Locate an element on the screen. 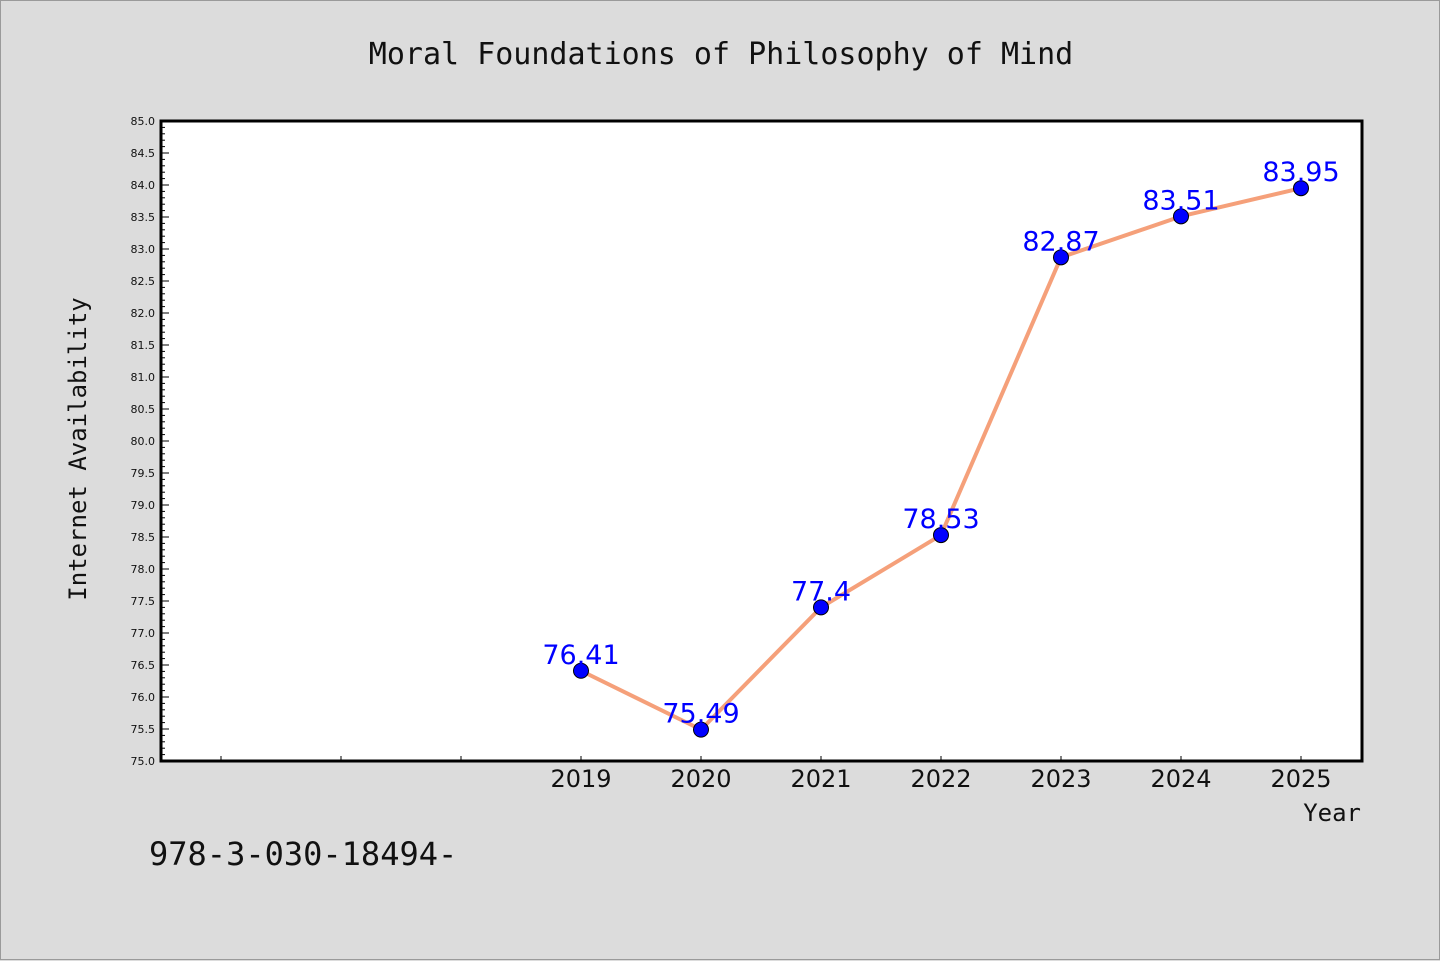 The height and width of the screenshot is (961, 1440). data-label: 75.49 is located at coordinates (700, 714).